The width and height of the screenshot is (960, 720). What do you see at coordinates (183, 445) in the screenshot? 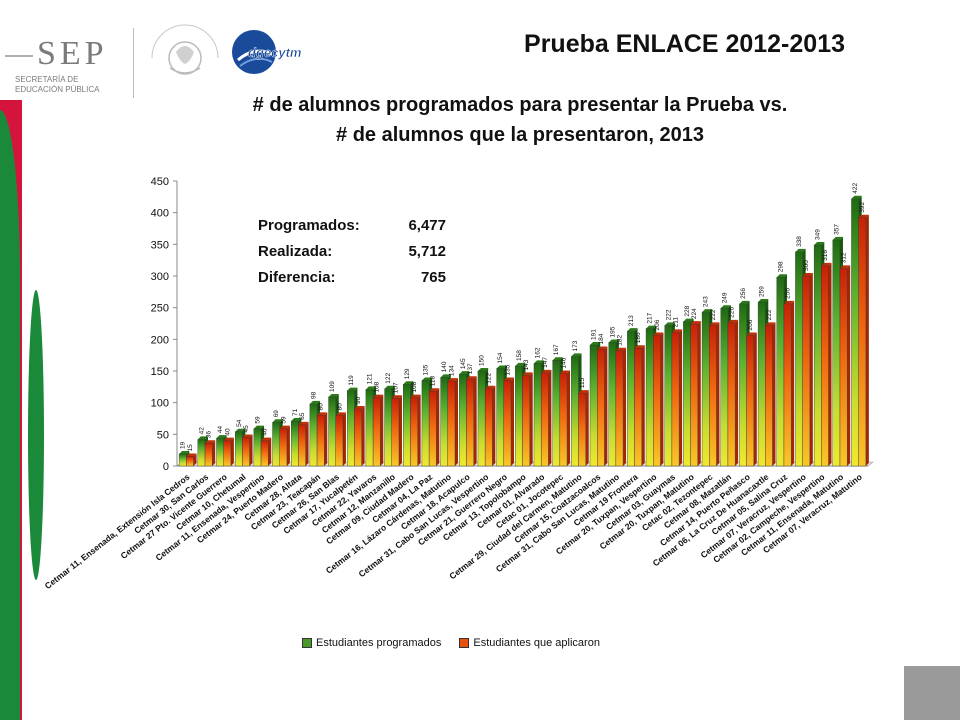
I see `data-label-programados: 19` at bounding box center [183, 445].